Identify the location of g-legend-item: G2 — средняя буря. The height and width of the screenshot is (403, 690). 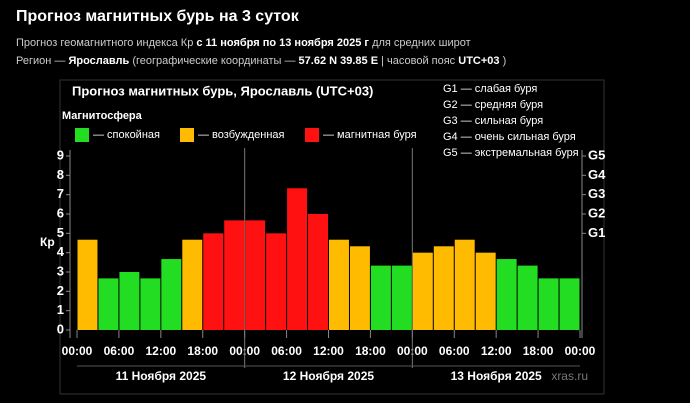
(493, 105).